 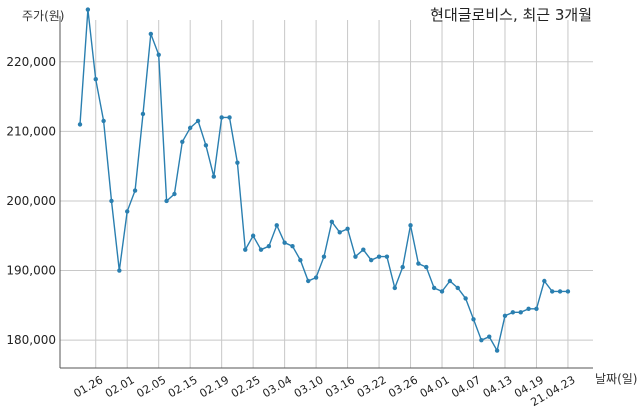 I want to click on y-axis-label: 주가(원), so click(x=43, y=16).